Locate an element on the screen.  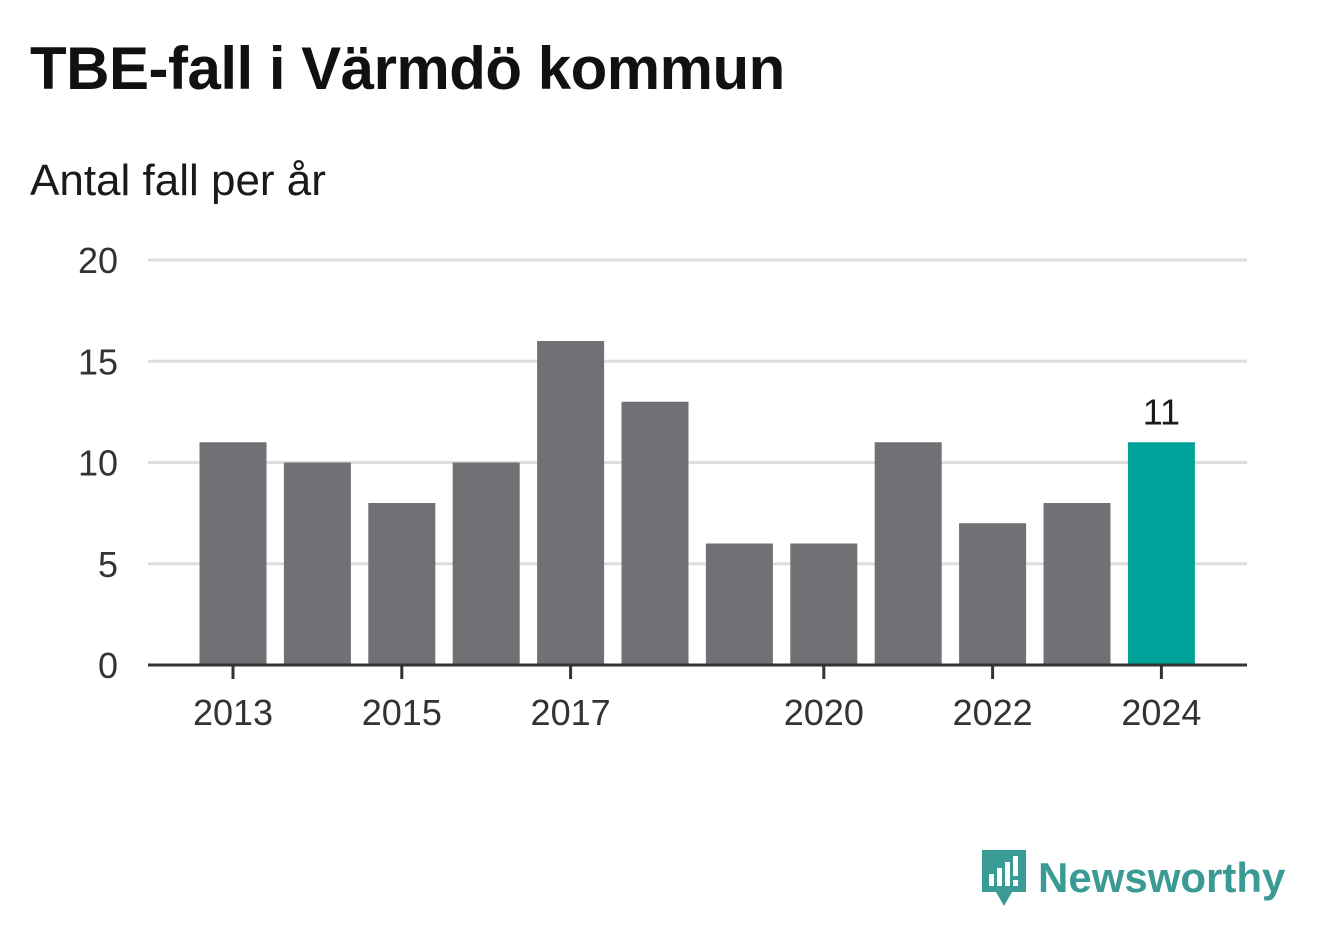
bar-2023 is located at coordinates (1077, 584).